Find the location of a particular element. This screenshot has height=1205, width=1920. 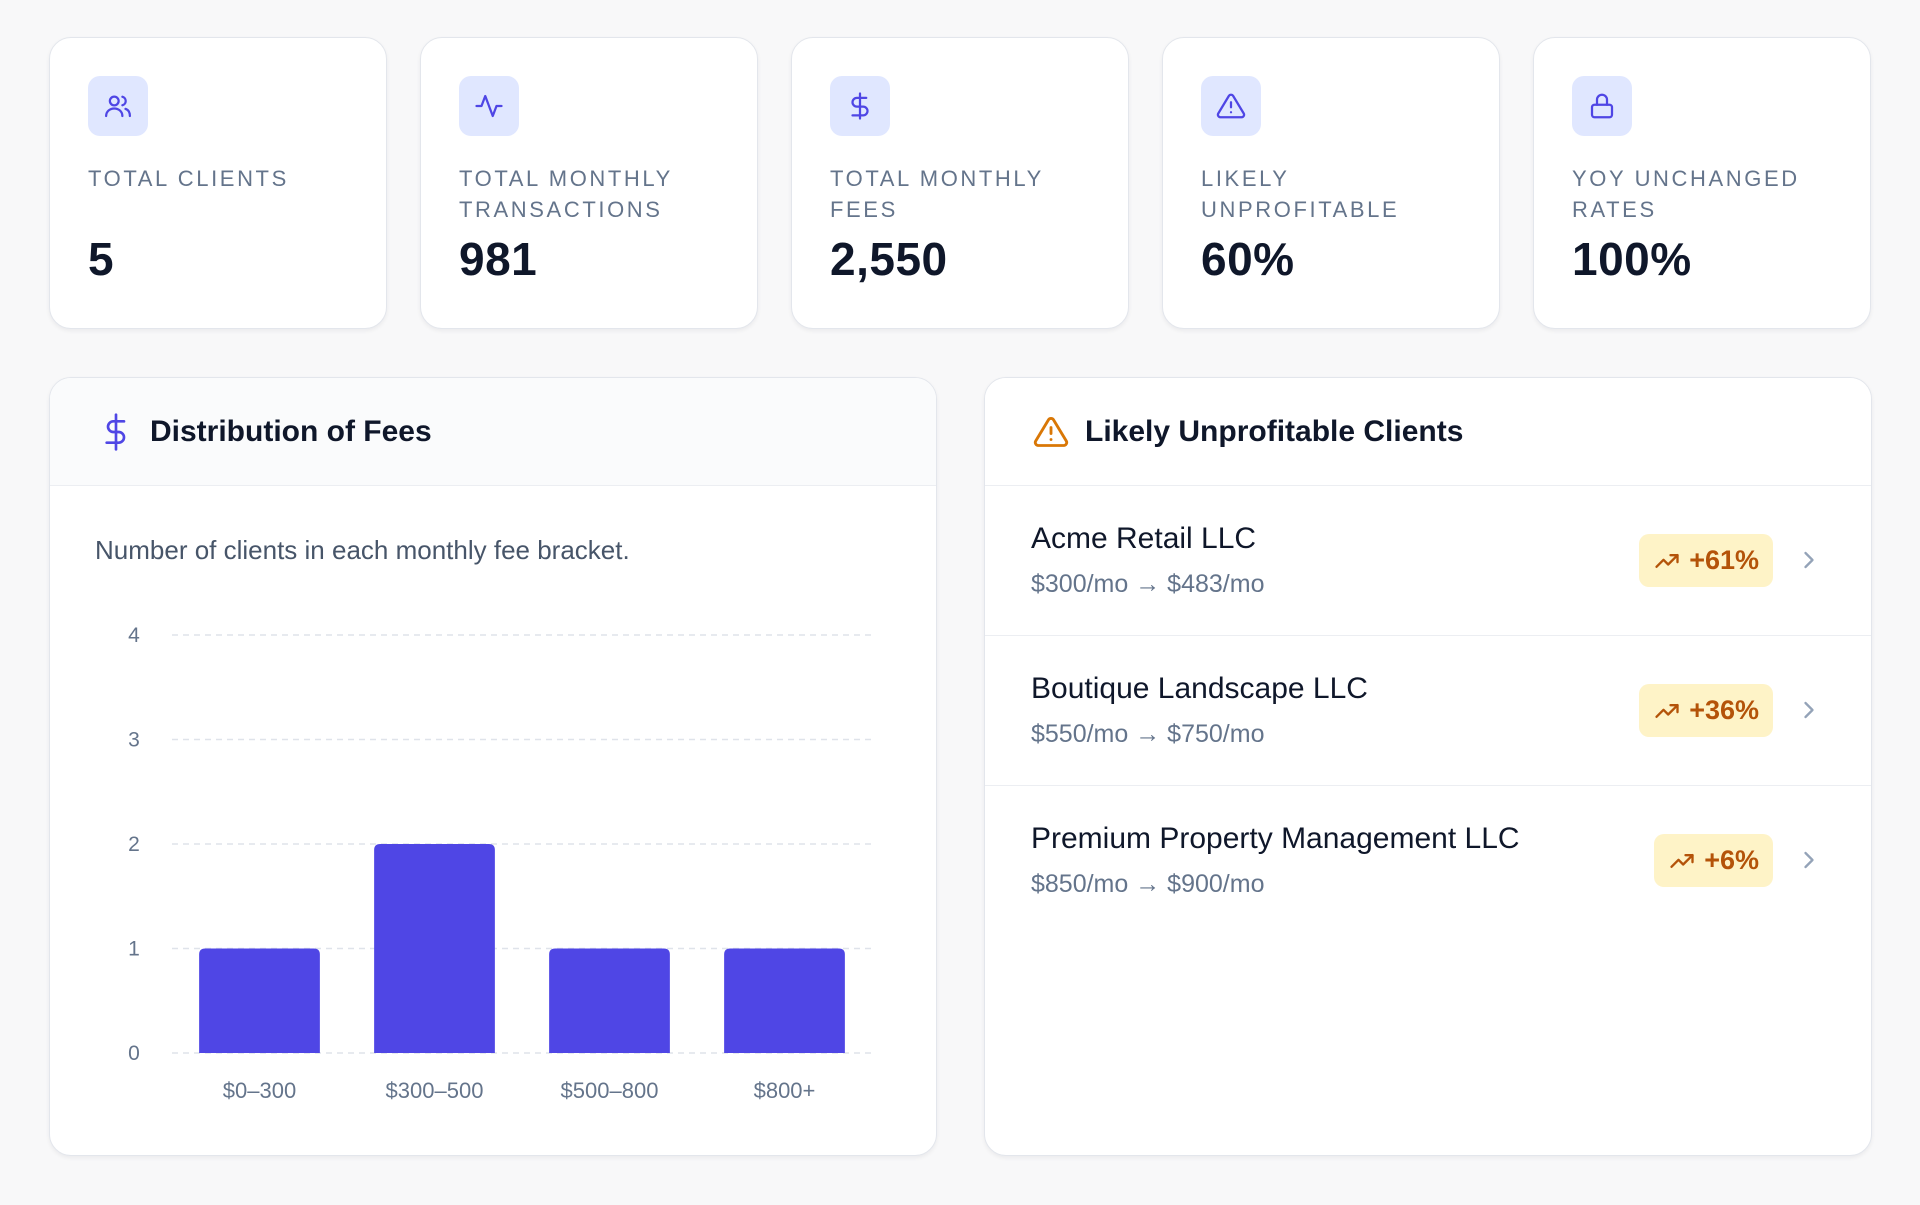

activity-icon is located at coordinates (489, 106).